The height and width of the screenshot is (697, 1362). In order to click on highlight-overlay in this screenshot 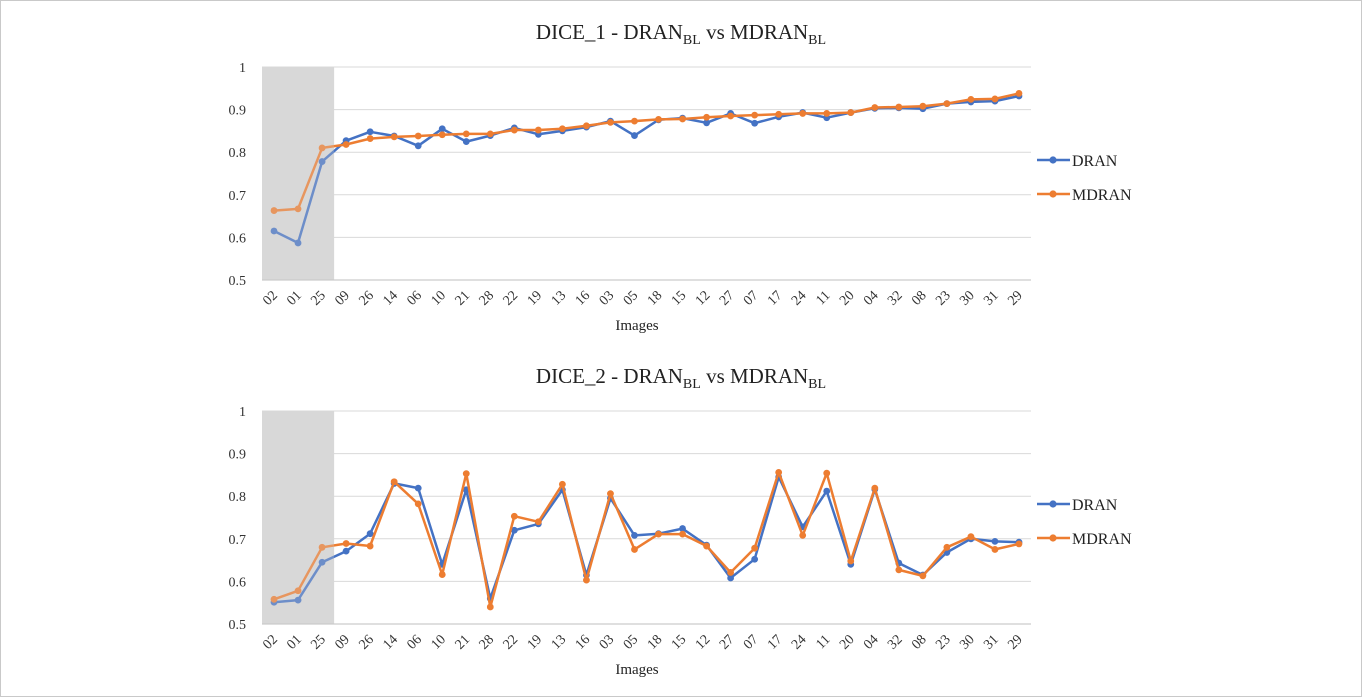, I will do `click(298, 173)`.